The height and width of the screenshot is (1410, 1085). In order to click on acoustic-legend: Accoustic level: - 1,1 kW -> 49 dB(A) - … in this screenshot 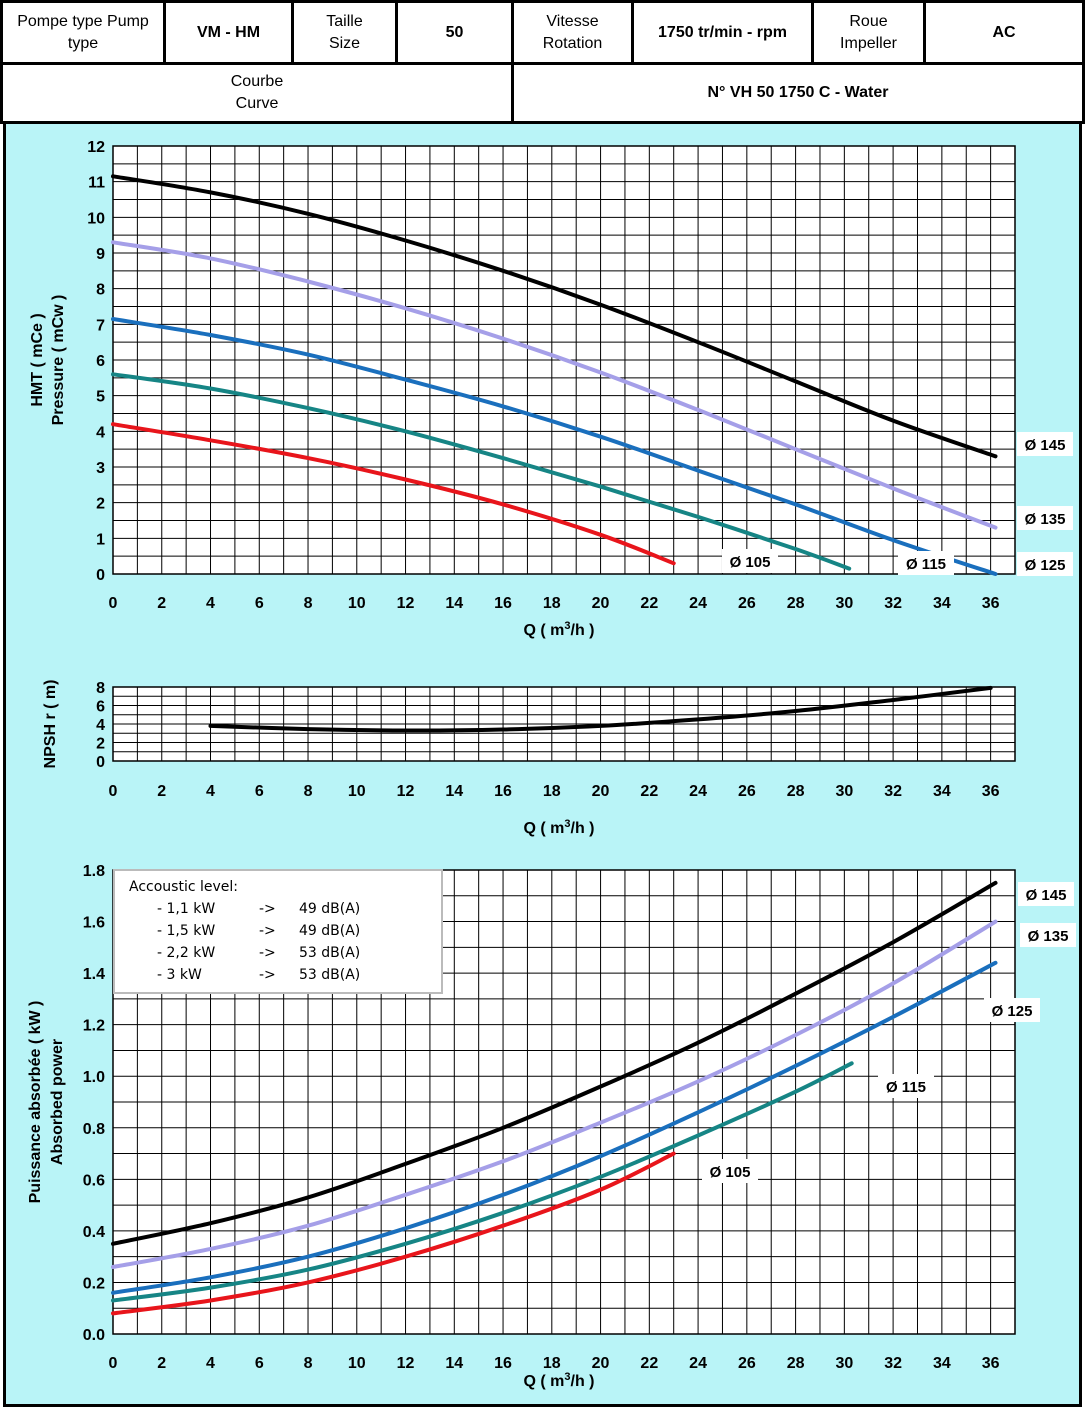, I will do `click(278, 931)`.